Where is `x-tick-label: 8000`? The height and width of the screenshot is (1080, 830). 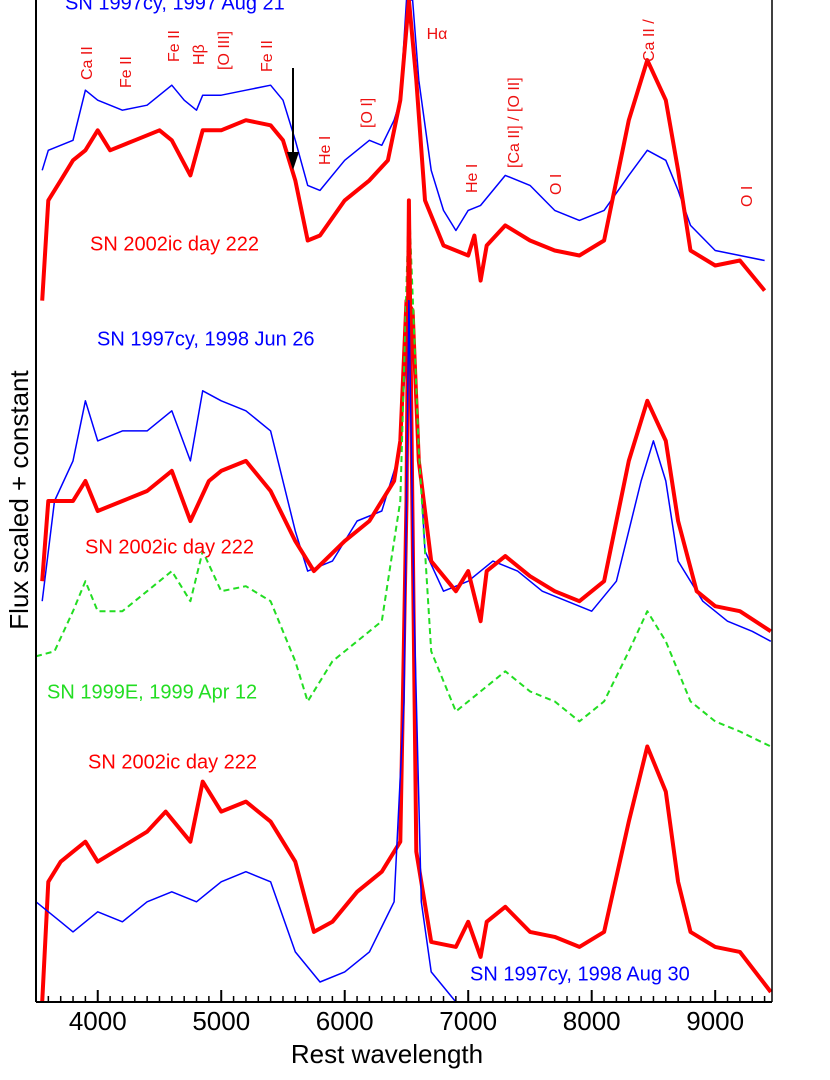
x-tick-label: 8000 is located at coordinates (592, 1021).